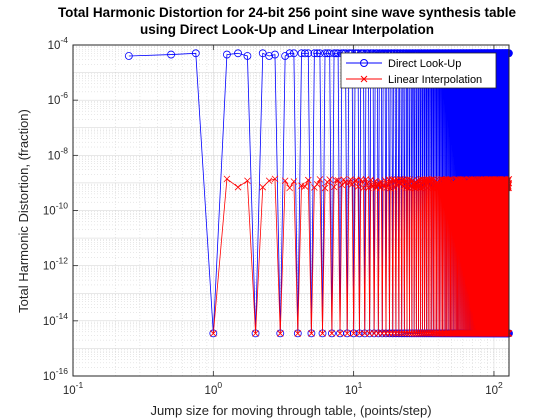 The image size is (560, 420). I want to click on x-tick-label: 10¹, so click(354, 388).